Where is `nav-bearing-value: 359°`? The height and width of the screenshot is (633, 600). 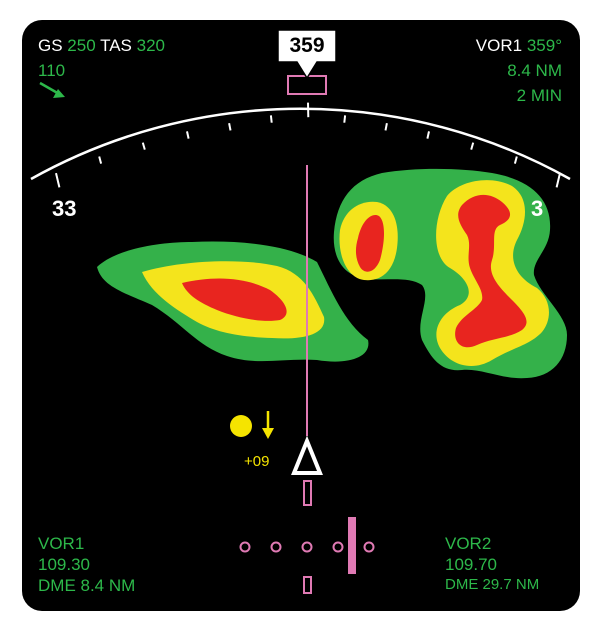 nav-bearing-value: 359° is located at coordinates (544, 45).